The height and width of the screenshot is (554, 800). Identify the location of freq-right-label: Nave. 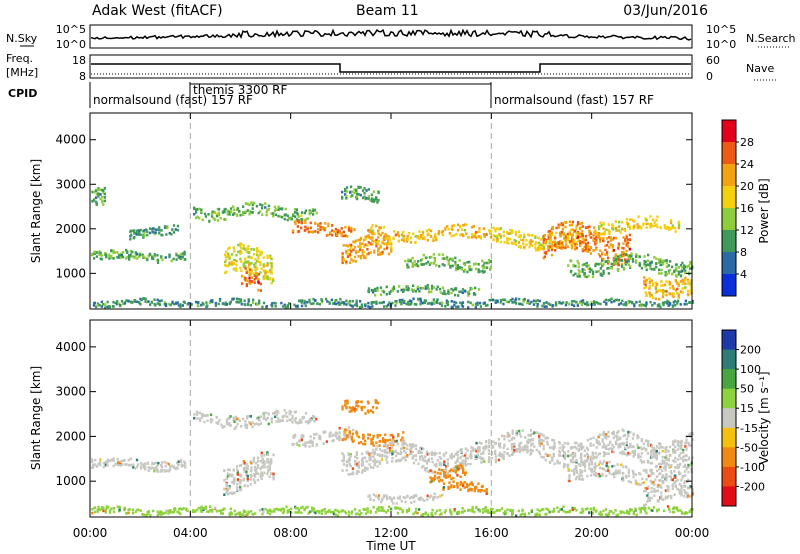
(760, 68).